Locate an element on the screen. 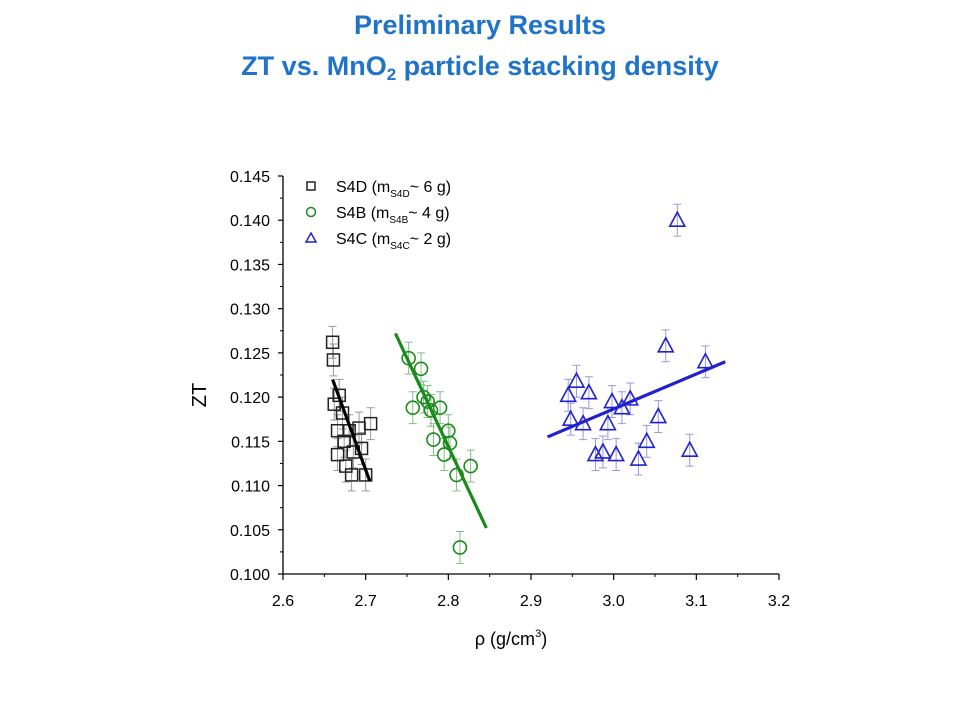 The width and height of the screenshot is (960, 720). slide-title-line1: Preliminary Results is located at coordinates (480, 25).